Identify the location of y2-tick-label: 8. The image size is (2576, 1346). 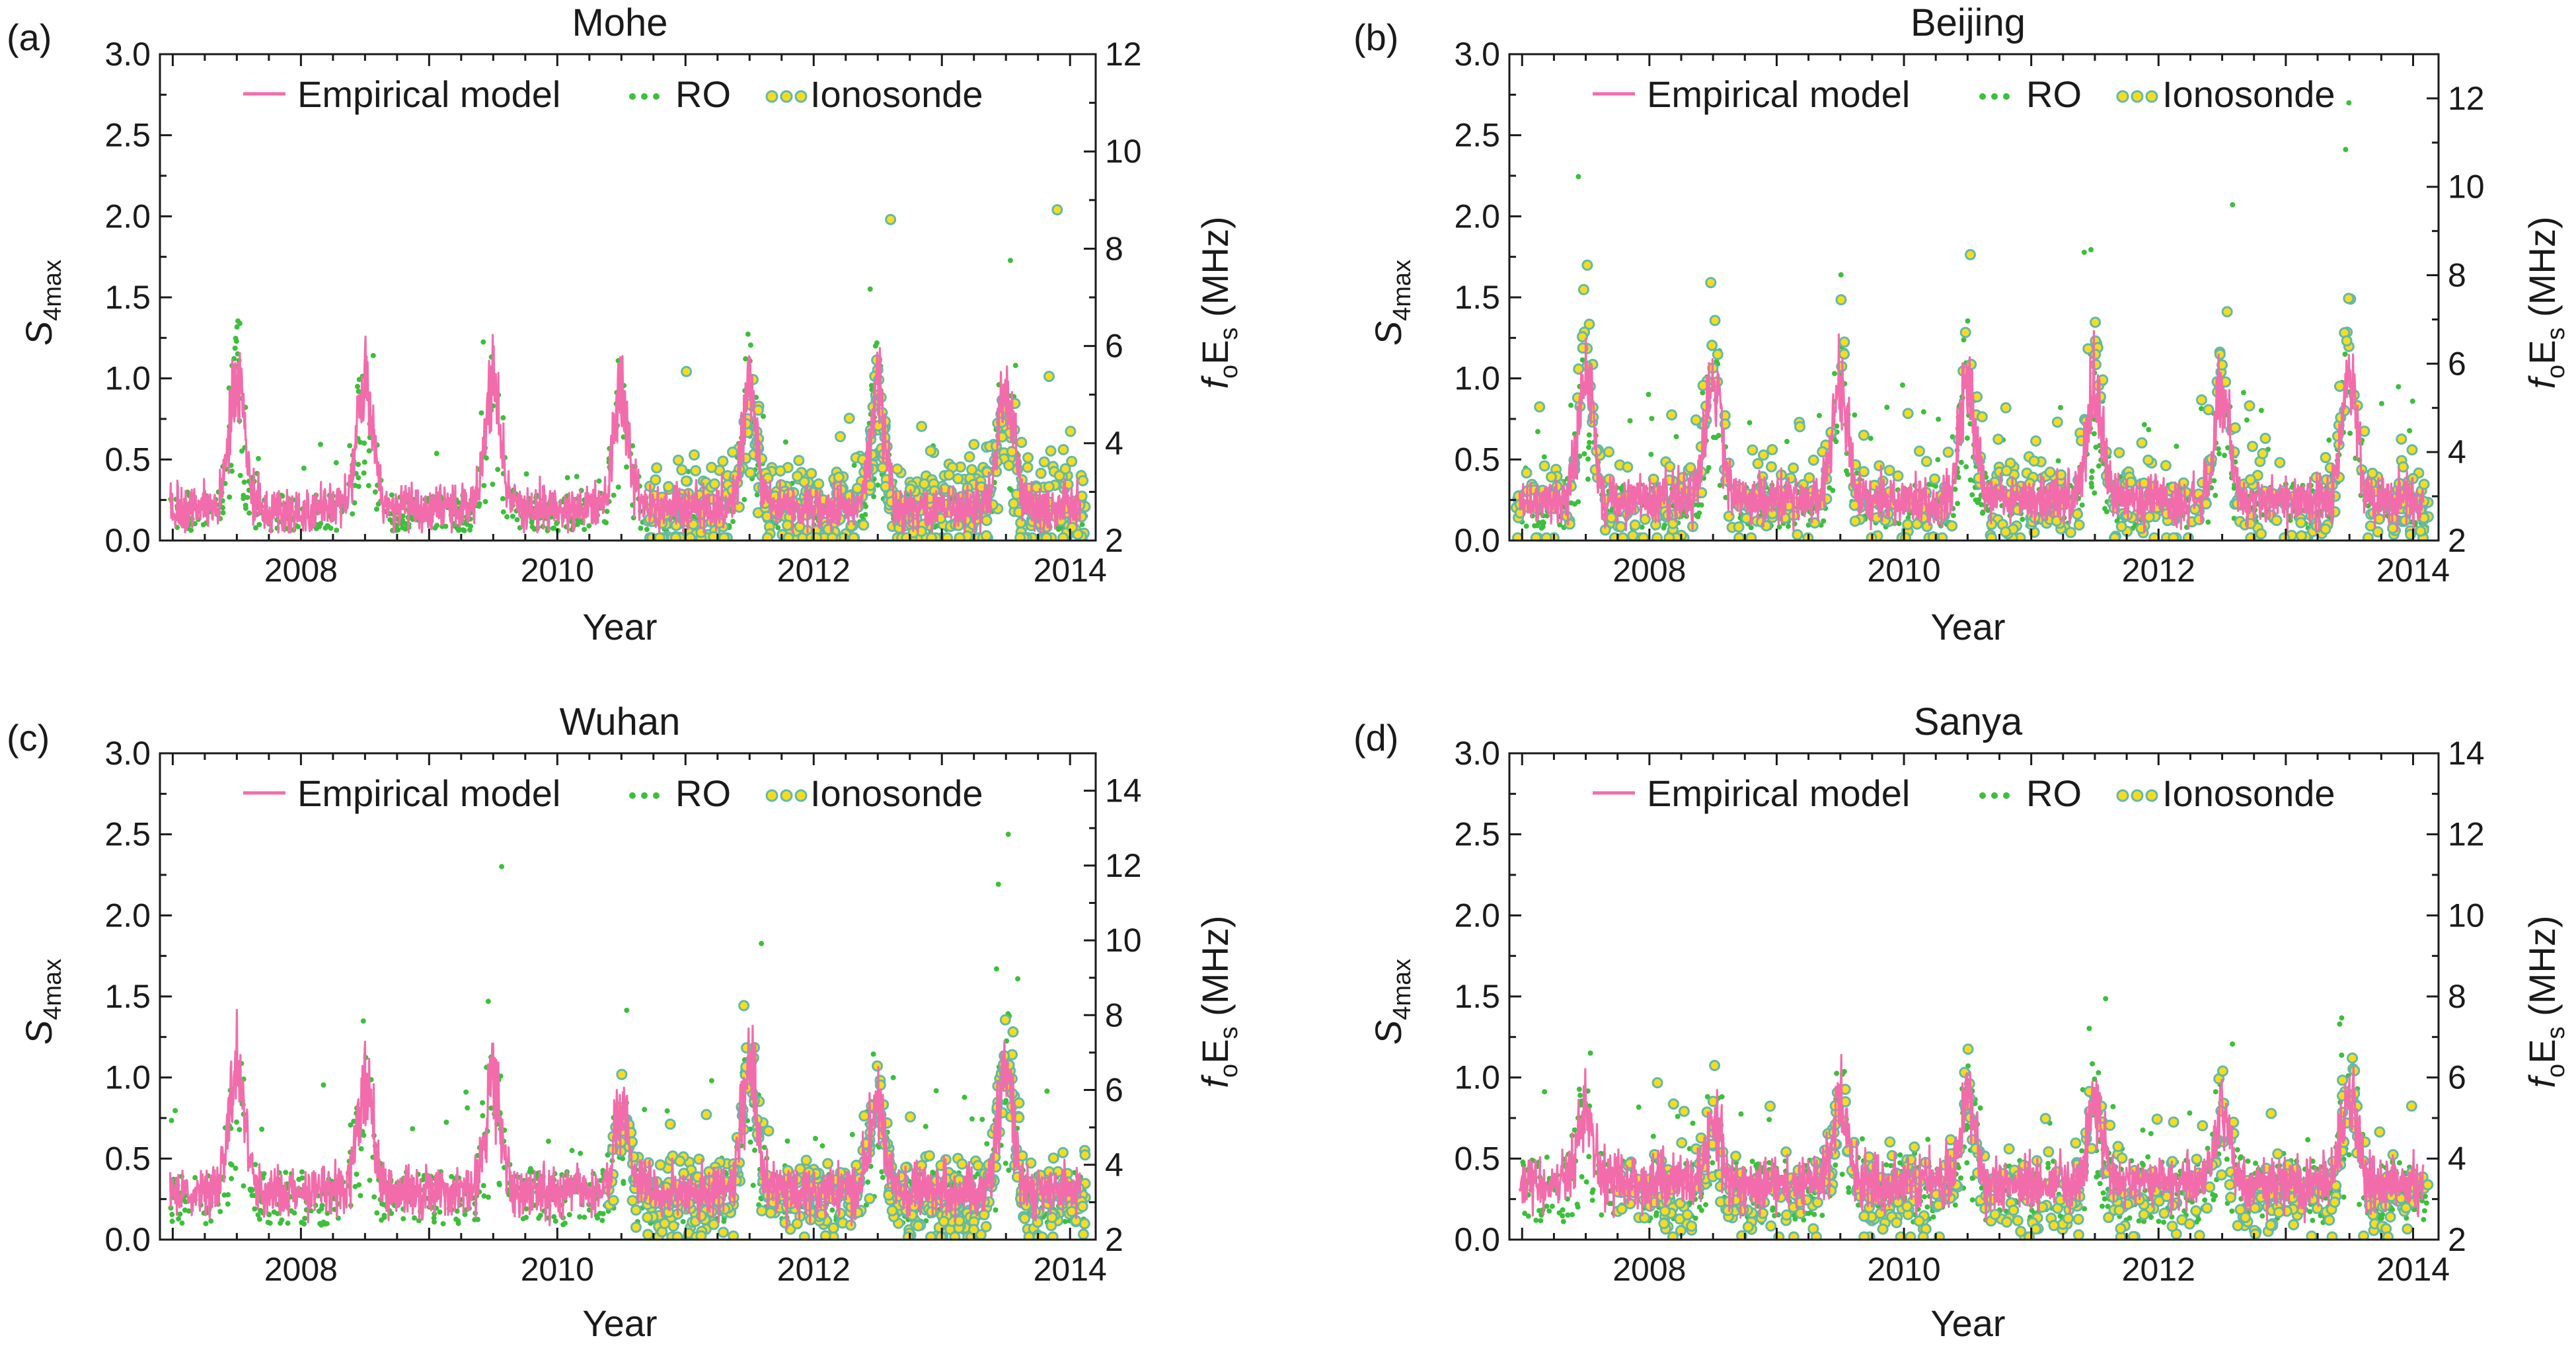
(1114, 1014).